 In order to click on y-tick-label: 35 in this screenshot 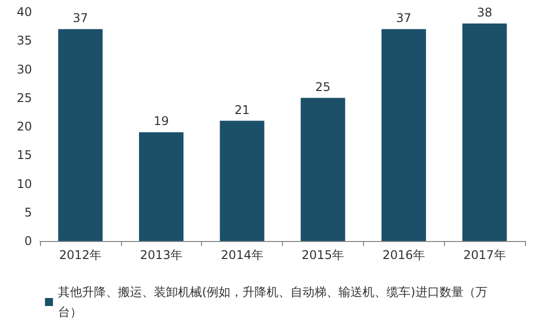, I will do `click(24, 41)`.